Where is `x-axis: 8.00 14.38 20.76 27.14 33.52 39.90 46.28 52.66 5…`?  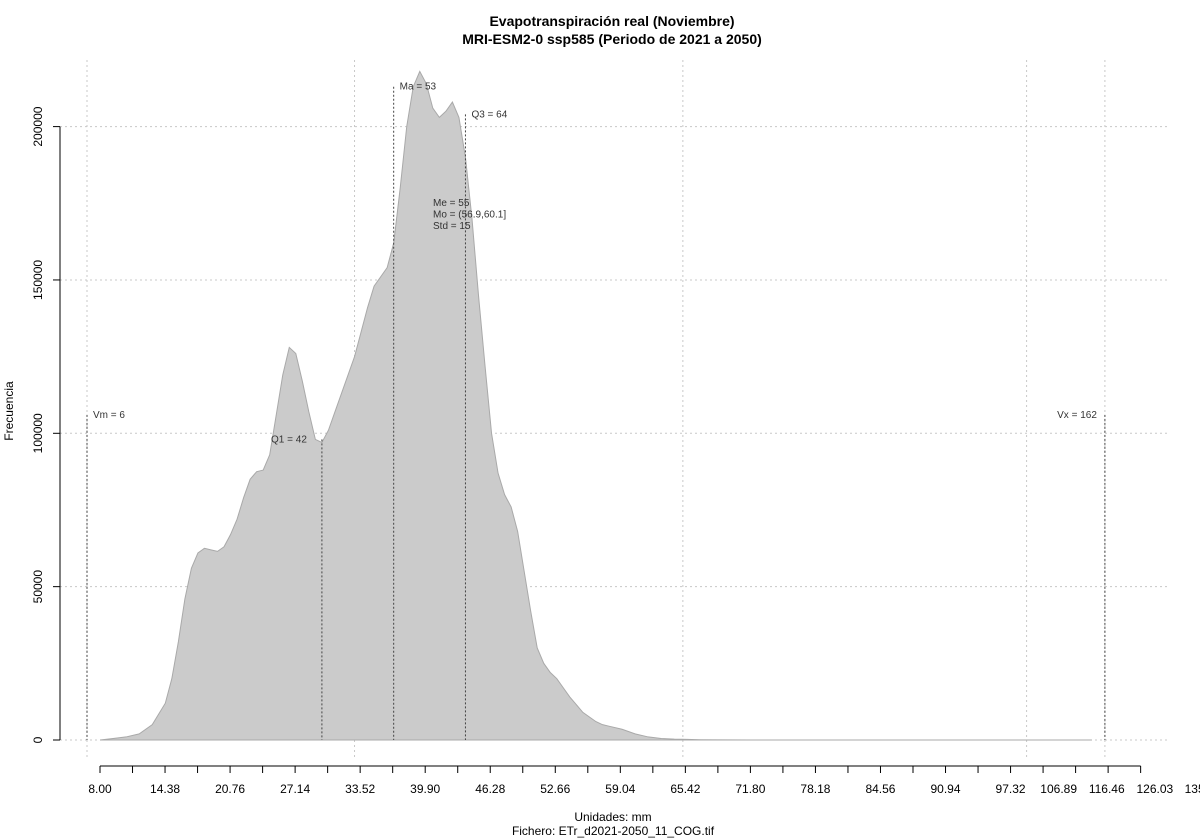 x-axis: 8.00 14.38 20.76 27.14 33.52 39.90 46.28 52.66 5… is located at coordinates (644, 780).